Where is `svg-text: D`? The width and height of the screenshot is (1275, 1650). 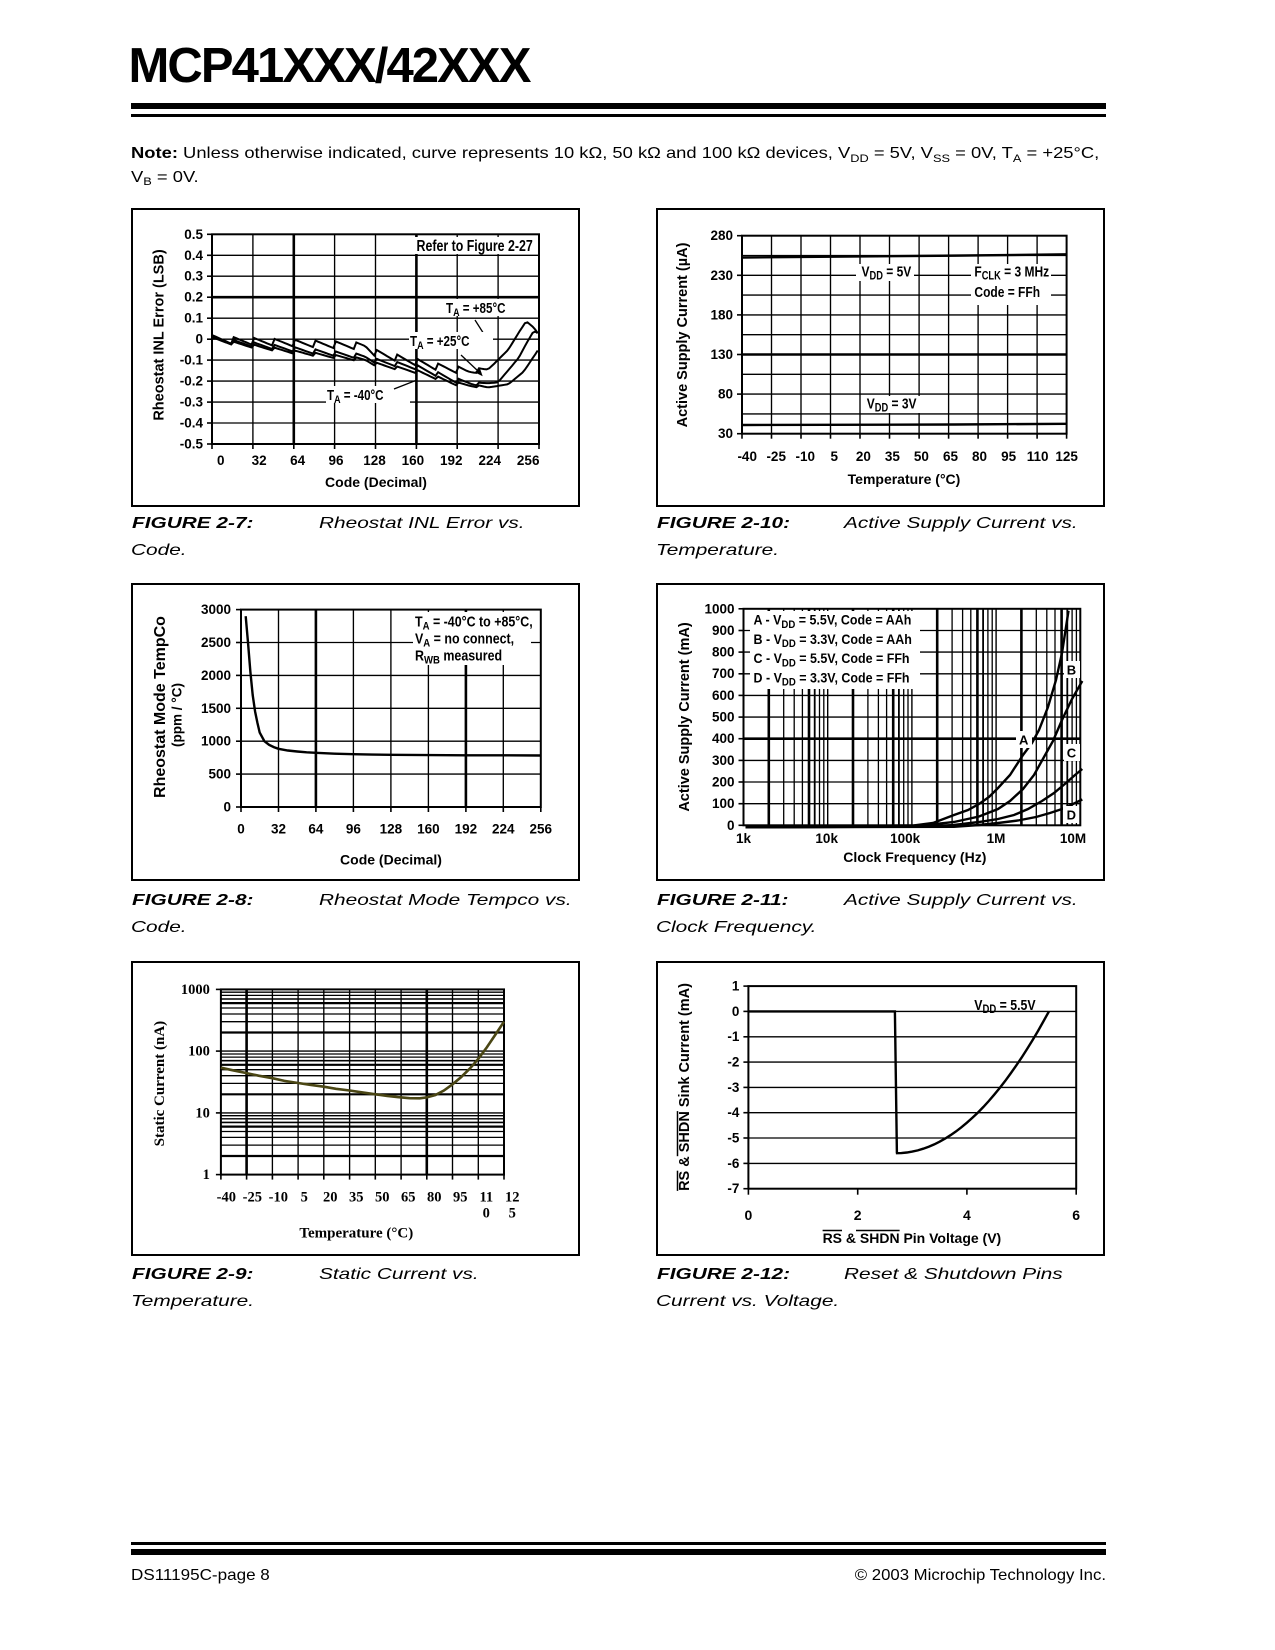 svg-text: D is located at coordinates (1071, 815).